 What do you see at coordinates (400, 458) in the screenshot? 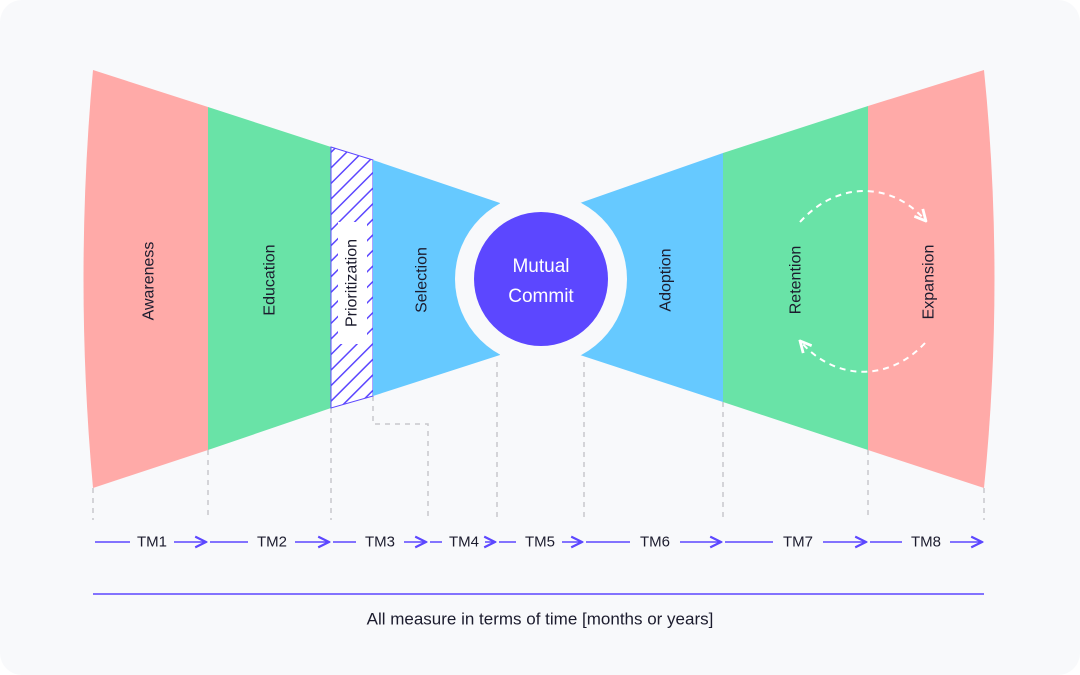
I see `guide-line` at bounding box center [400, 458].